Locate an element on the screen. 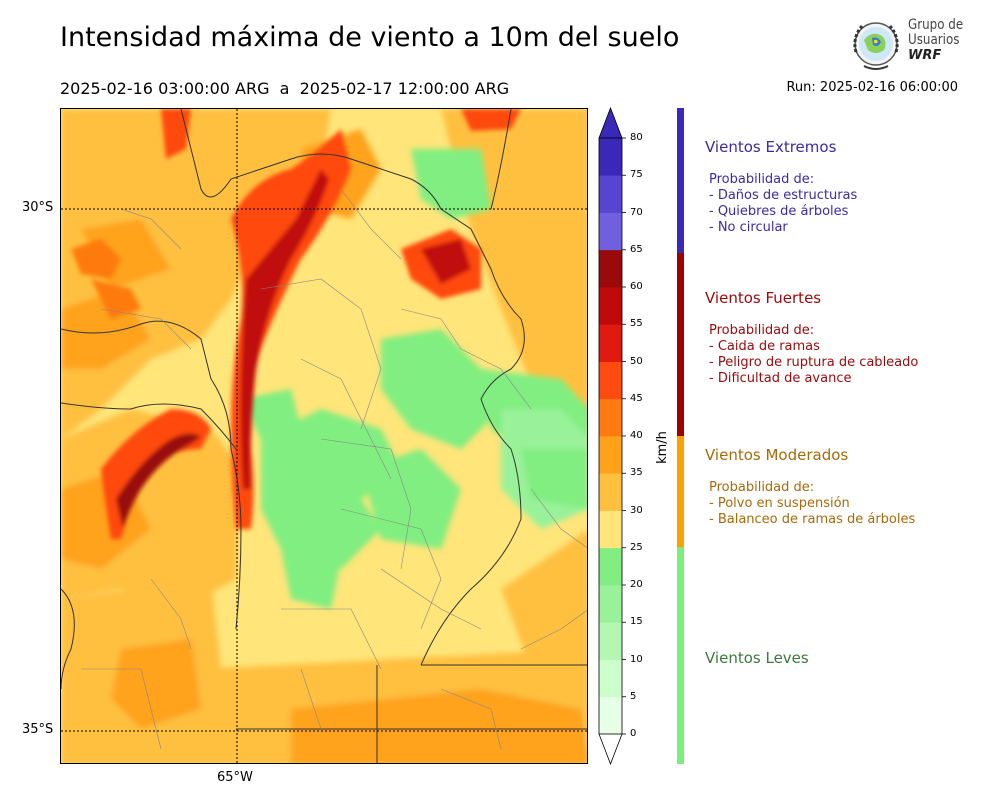 Image resolution: width=1000 pixels, height=800 pixels. lon-label-65w: 65°W is located at coordinates (235, 777).